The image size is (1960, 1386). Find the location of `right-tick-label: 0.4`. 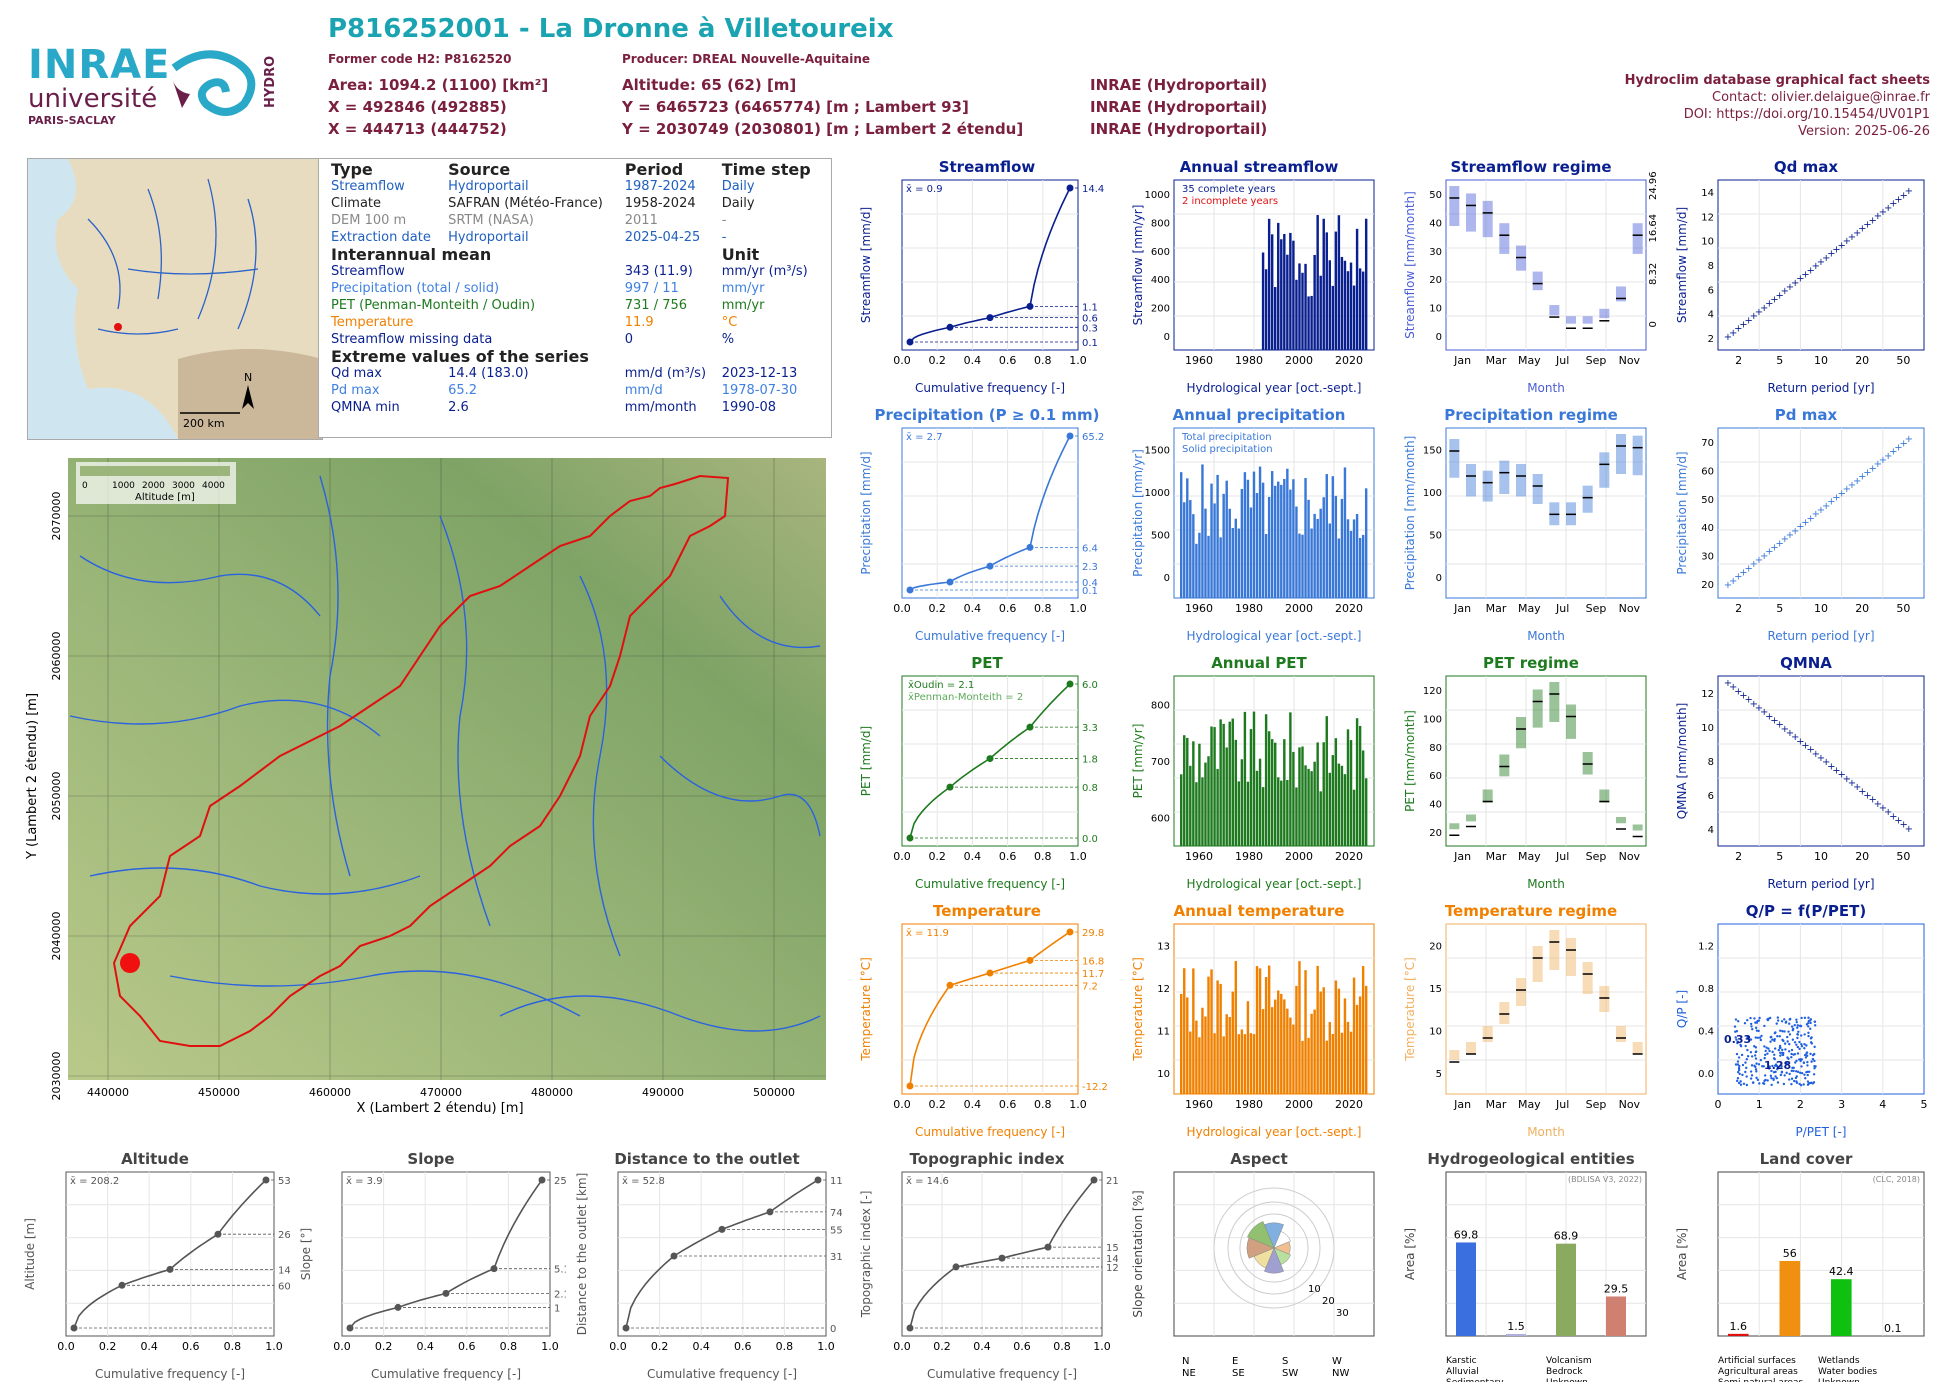

right-tick-label: 0.4 is located at coordinates (1090, 583).